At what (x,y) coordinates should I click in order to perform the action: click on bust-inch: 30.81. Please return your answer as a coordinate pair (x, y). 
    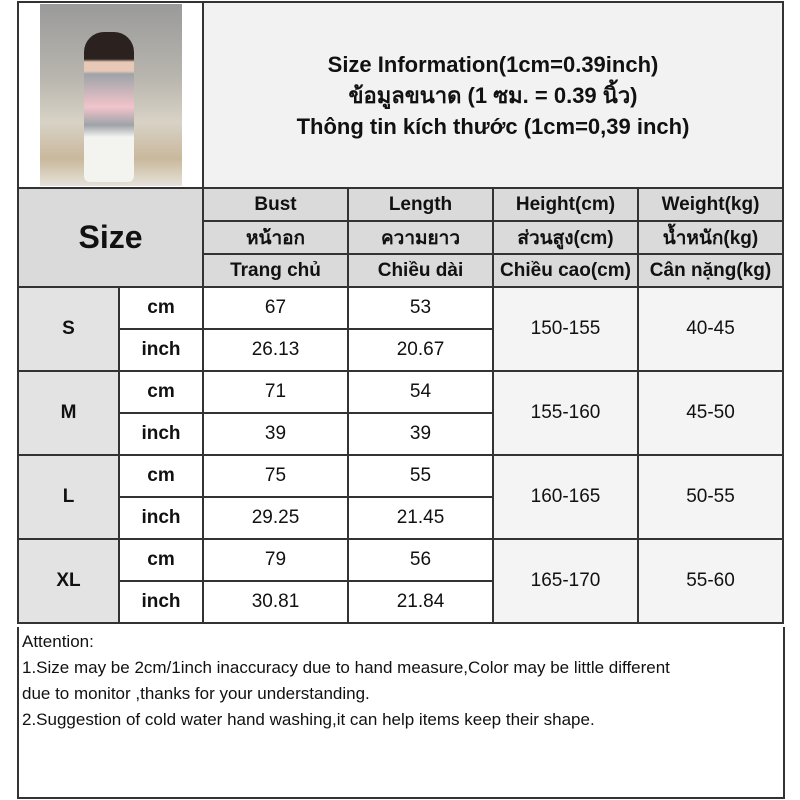
    Looking at the image, I should click on (275, 602).